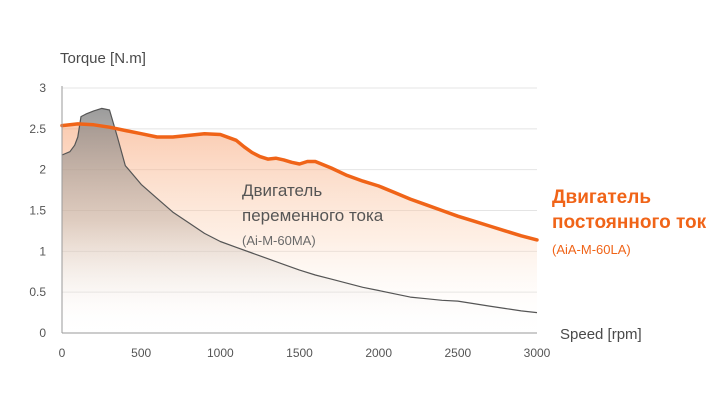  What do you see at coordinates (37, 211) in the screenshot?
I see `y-tick-label: 1.5` at bounding box center [37, 211].